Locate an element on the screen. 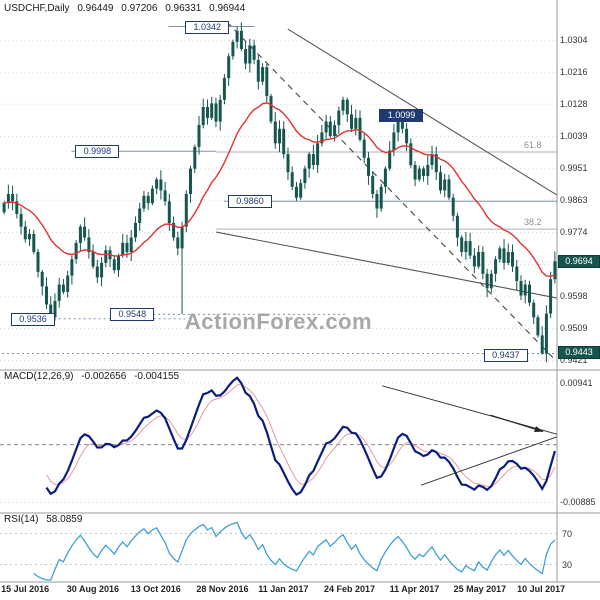  price-axis-label: 0.9509 is located at coordinates (574, 328).